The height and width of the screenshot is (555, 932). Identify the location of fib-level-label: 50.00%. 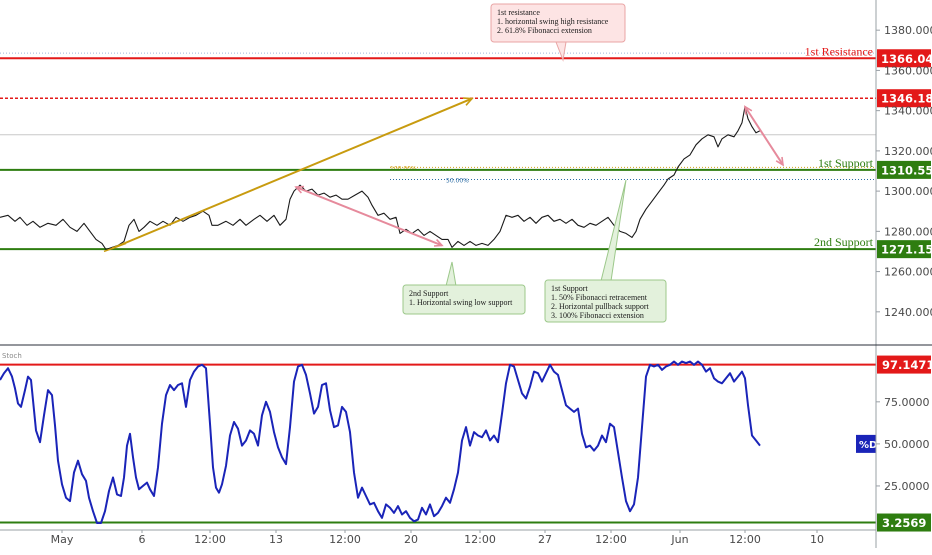
(457, 180).